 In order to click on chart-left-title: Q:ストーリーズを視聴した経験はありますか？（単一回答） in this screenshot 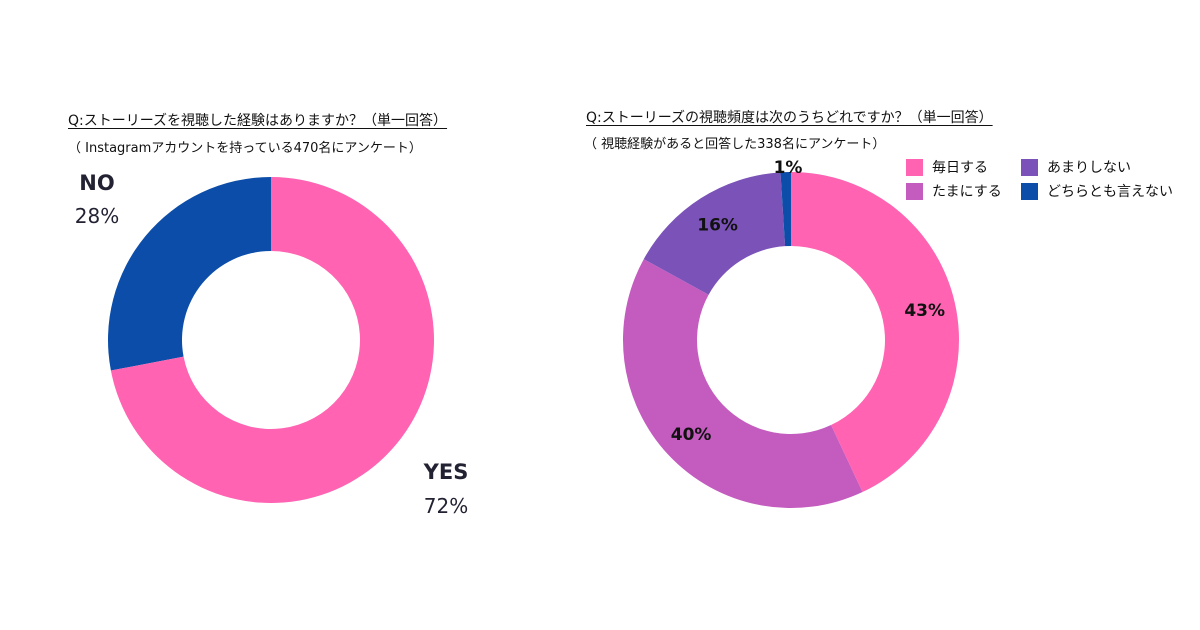, I will do `click(258, 121)`.